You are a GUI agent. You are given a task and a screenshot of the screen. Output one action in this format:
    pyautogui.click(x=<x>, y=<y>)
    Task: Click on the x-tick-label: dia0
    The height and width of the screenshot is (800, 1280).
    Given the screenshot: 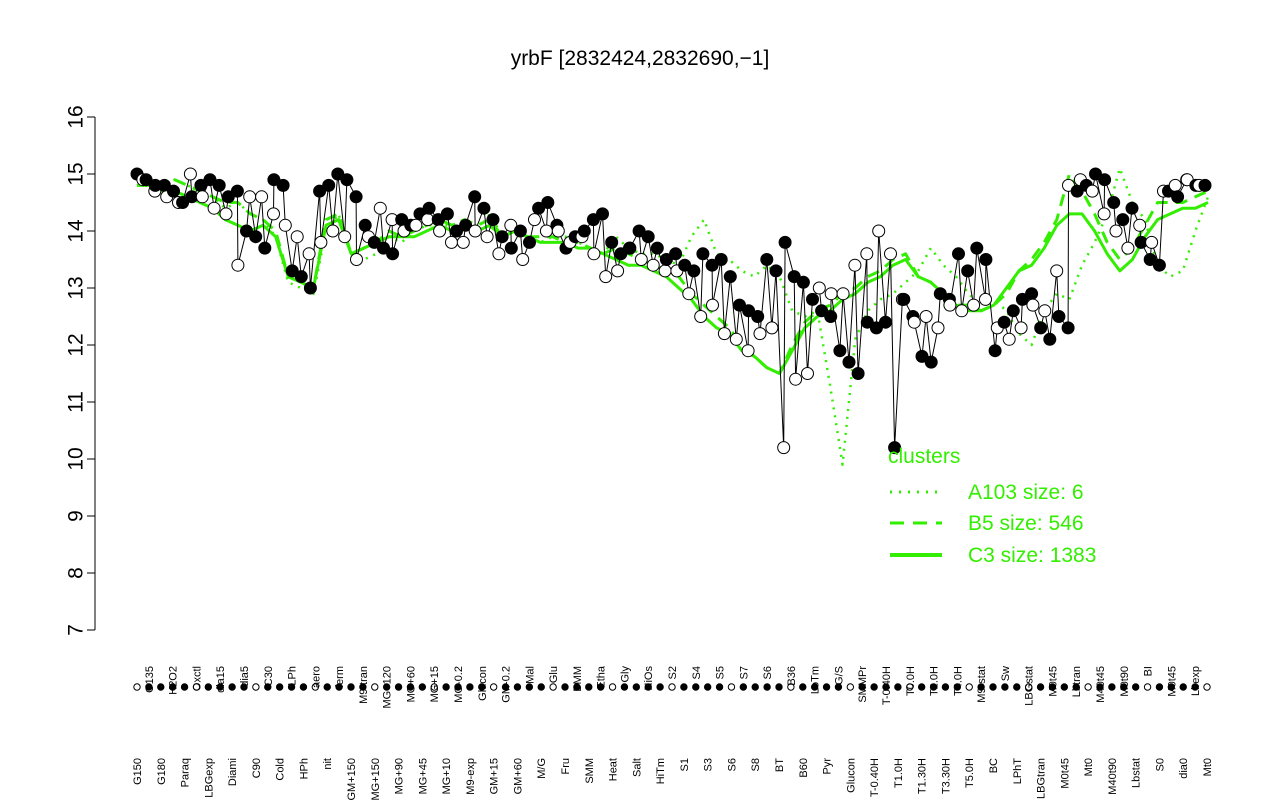 What is the action you would take?
    pyautogui.click(x=1184, y=768)
    